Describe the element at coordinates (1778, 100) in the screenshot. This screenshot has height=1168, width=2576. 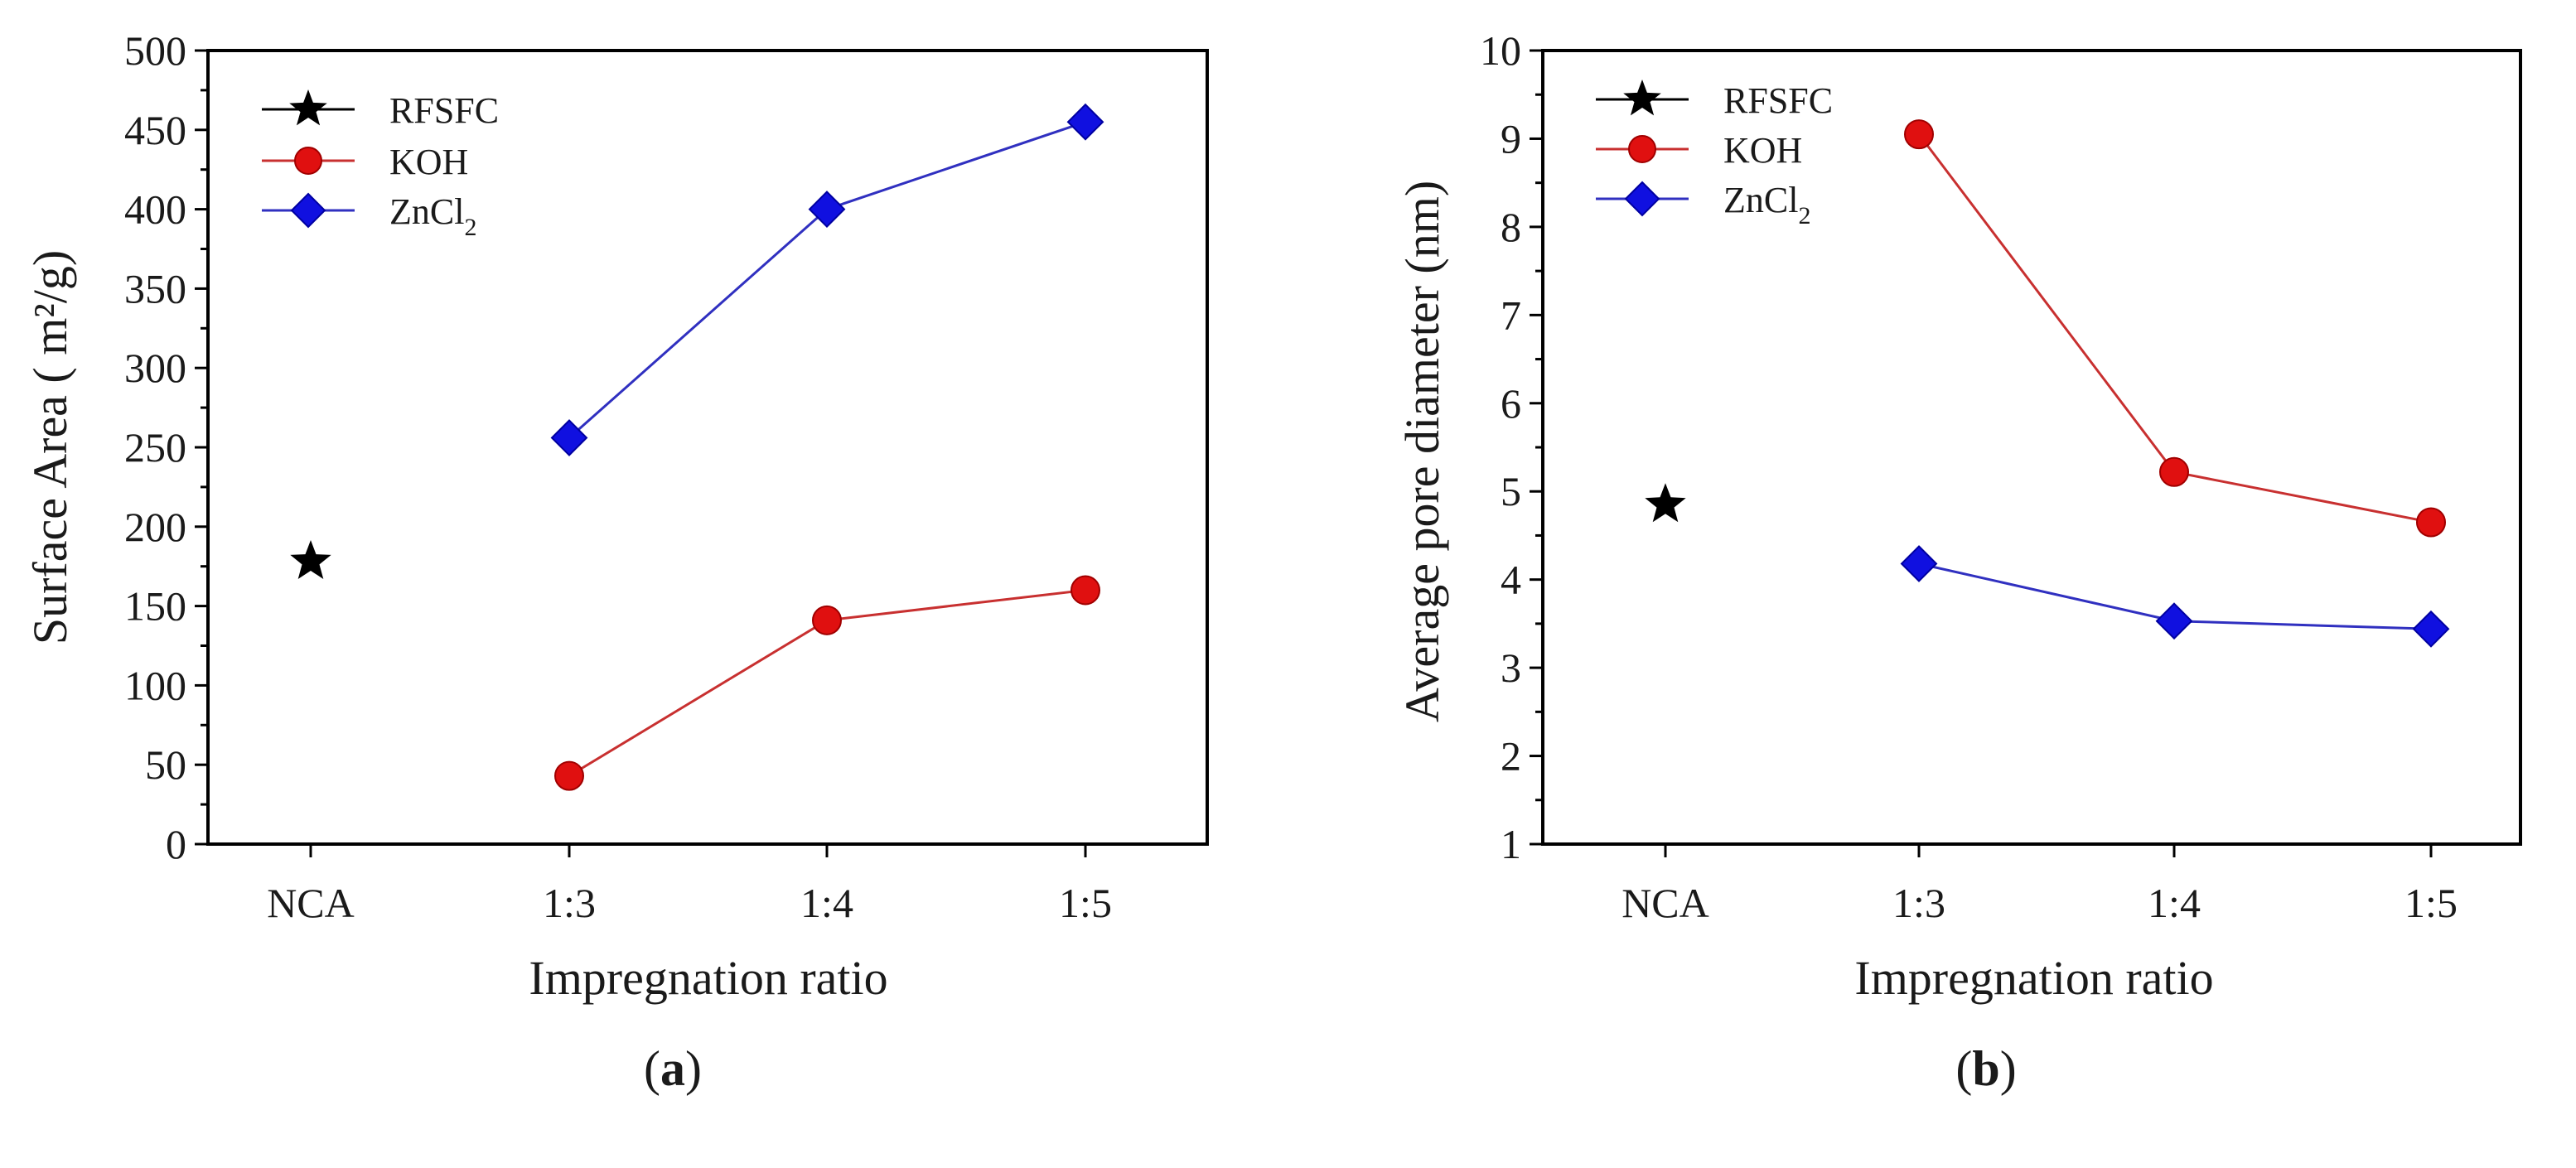
I see `legend-label-rfsfc-b: RFSFC` at that location.